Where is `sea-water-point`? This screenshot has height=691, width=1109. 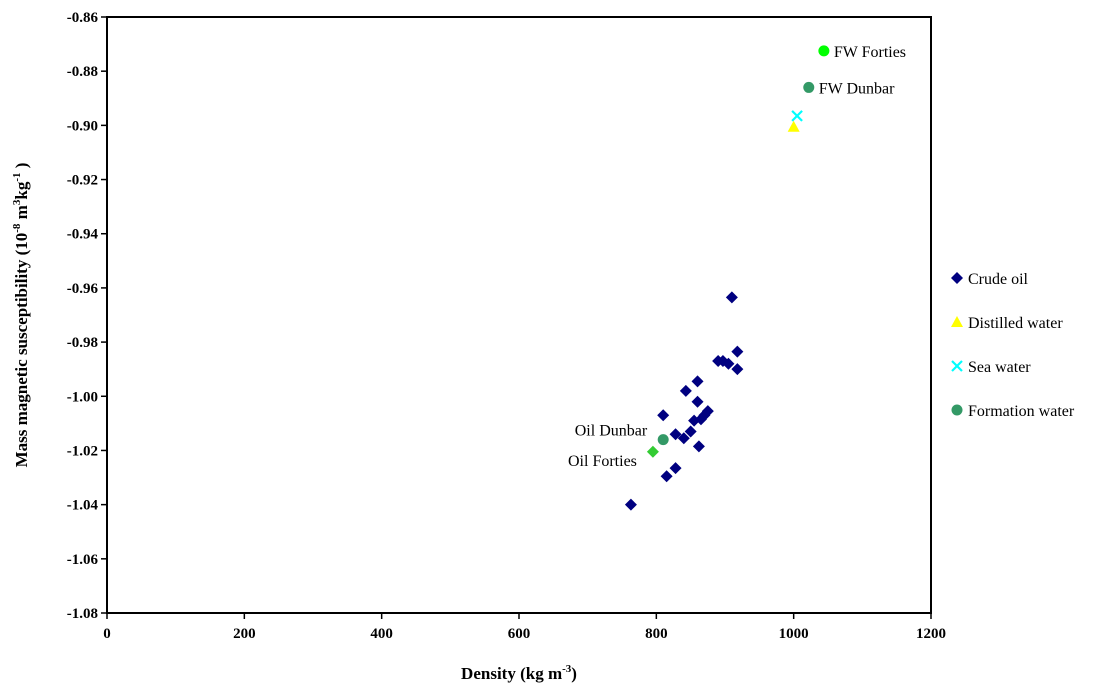 sea-water-point is located at coordinates (797, 116).